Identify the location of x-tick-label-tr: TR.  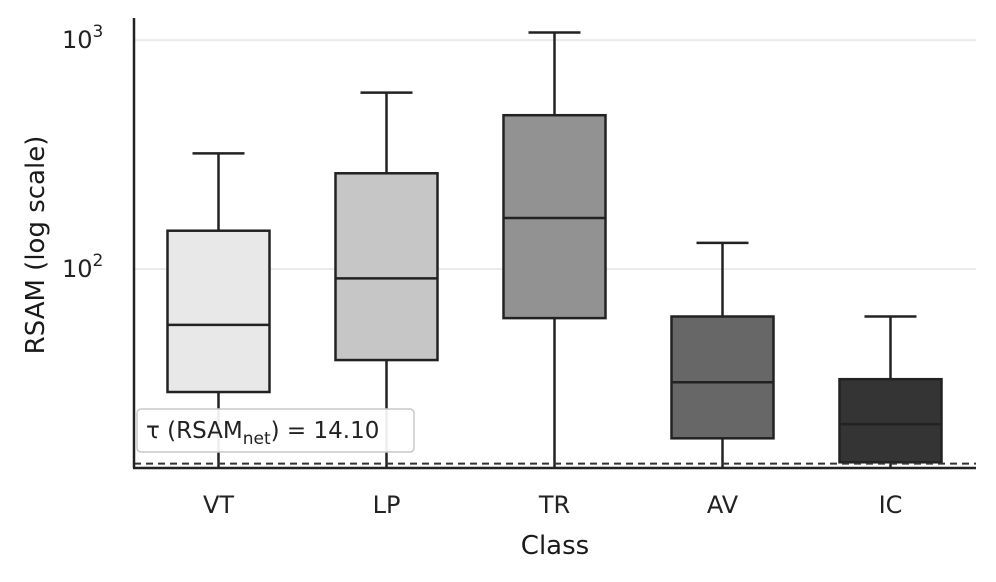
(554, 505).